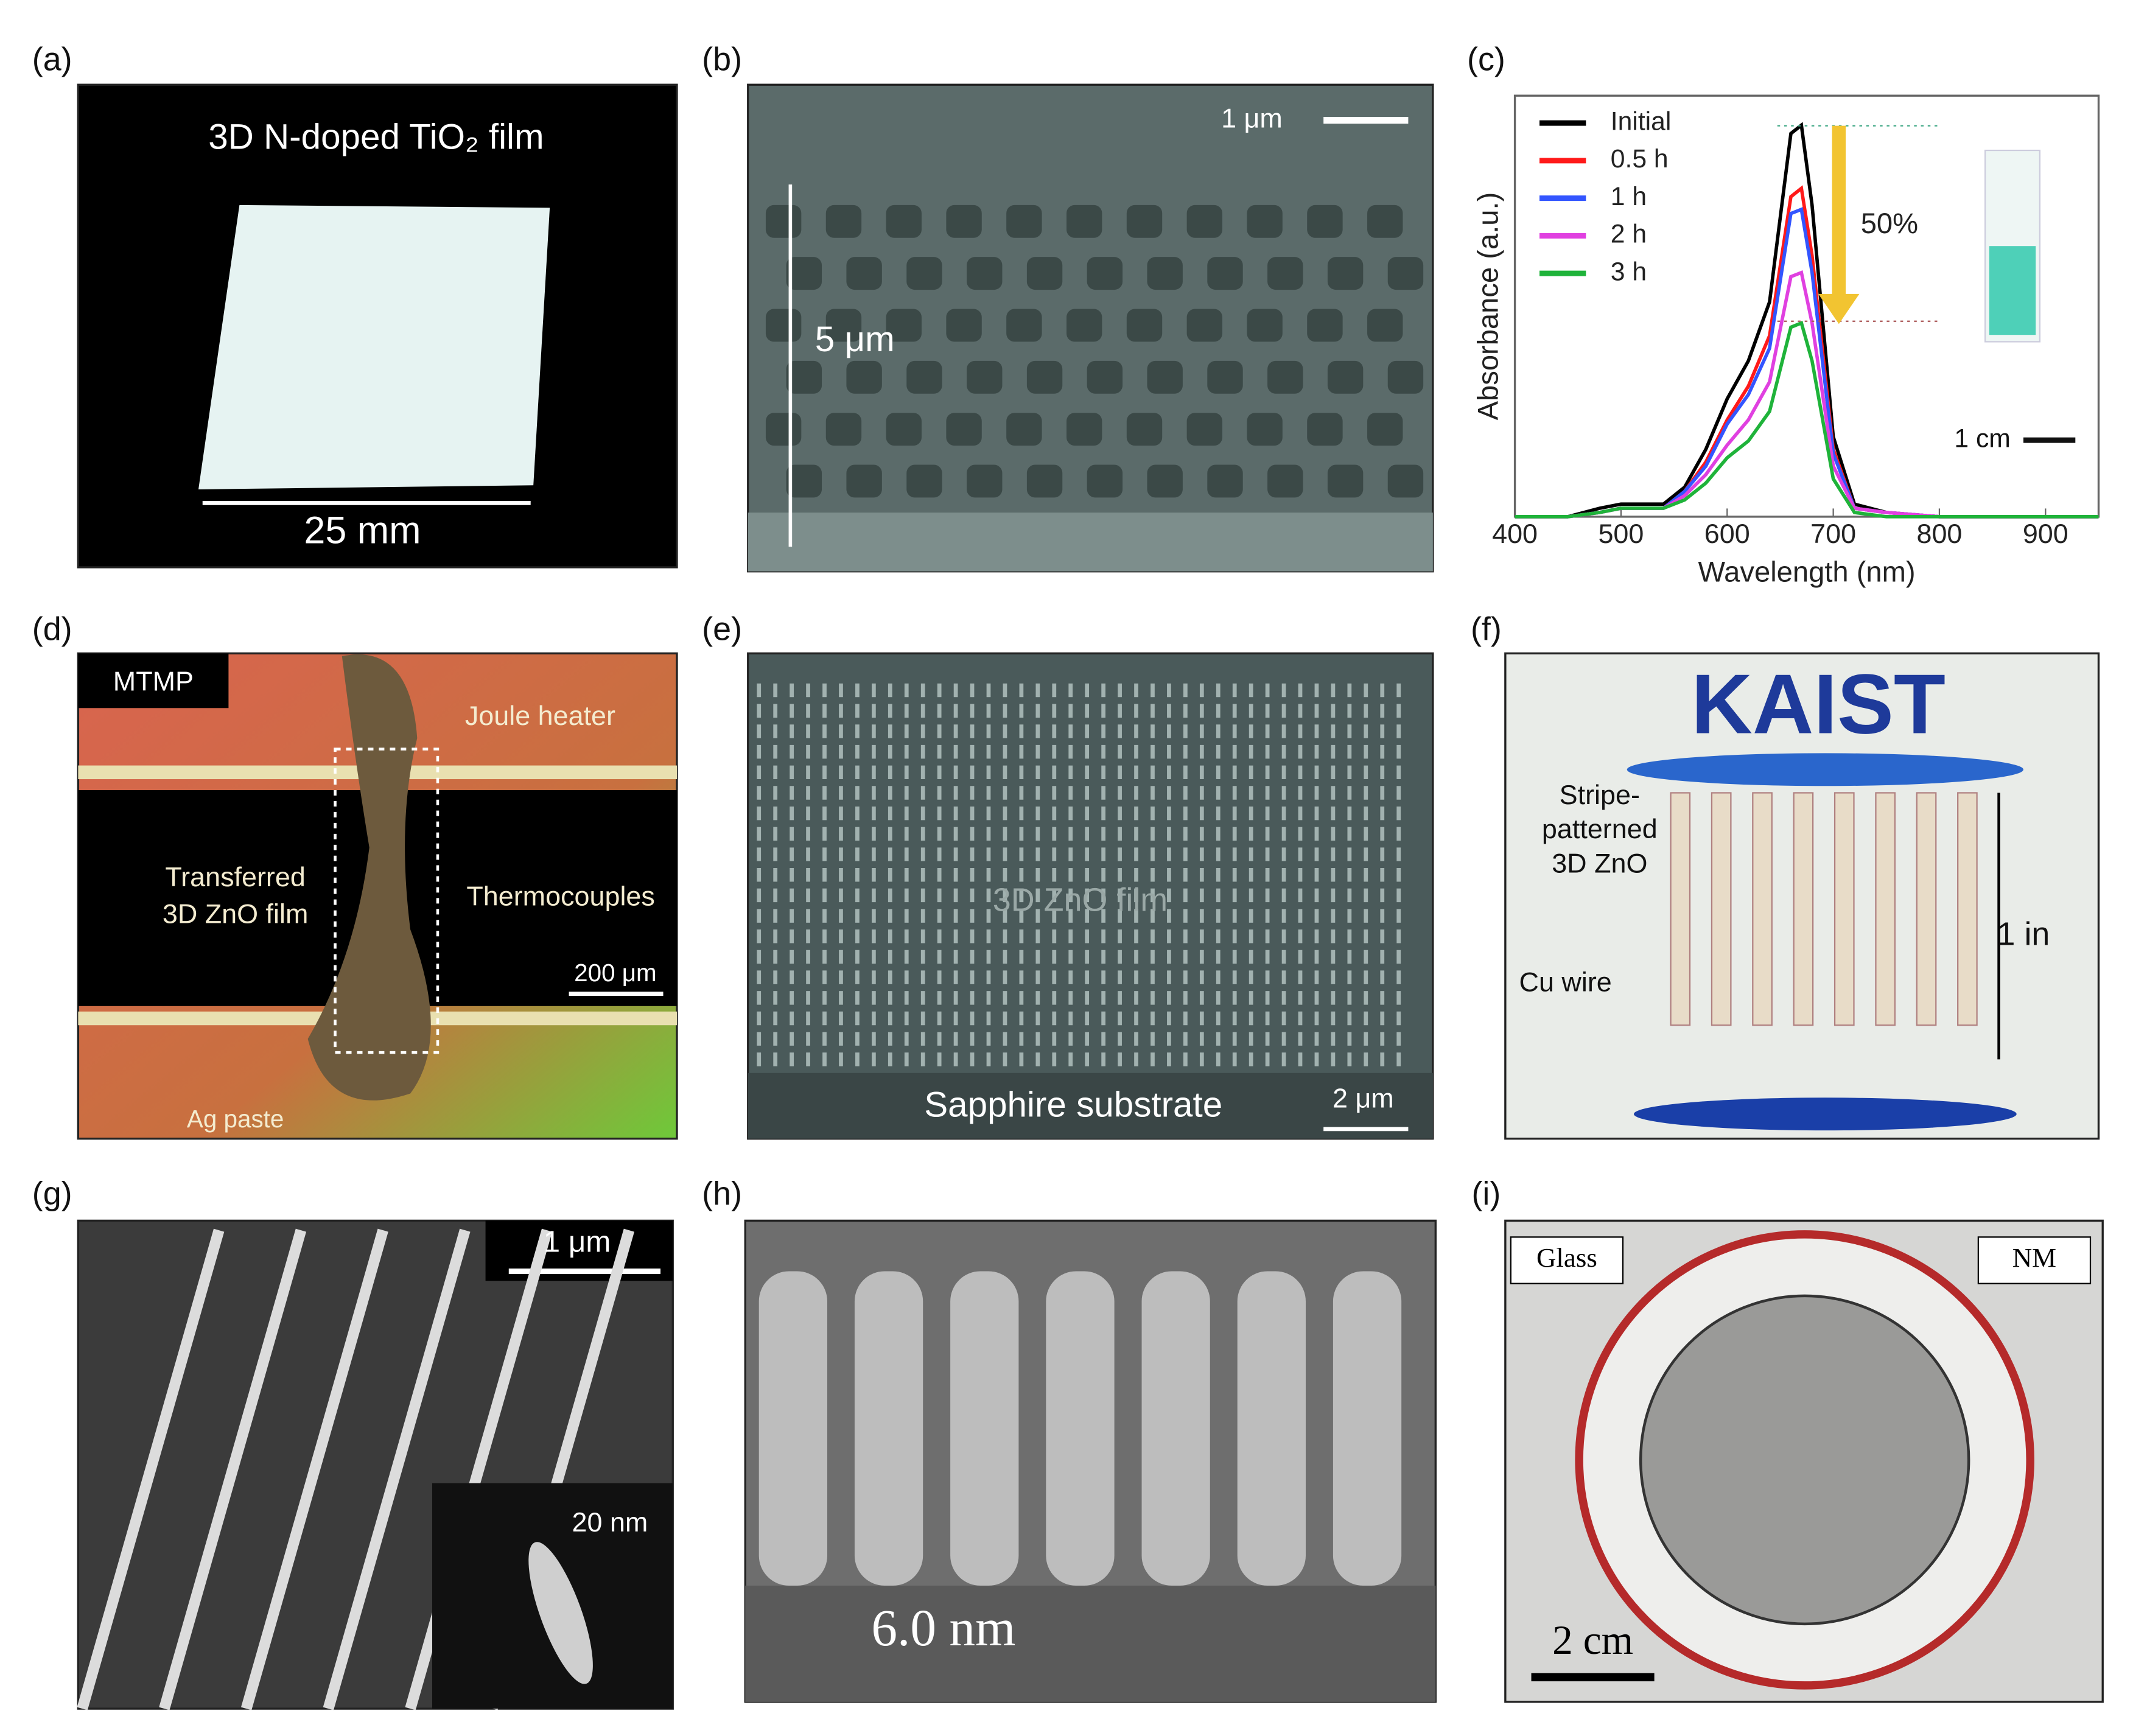  I want to click on annotation: 50%, so click(1889, 223).